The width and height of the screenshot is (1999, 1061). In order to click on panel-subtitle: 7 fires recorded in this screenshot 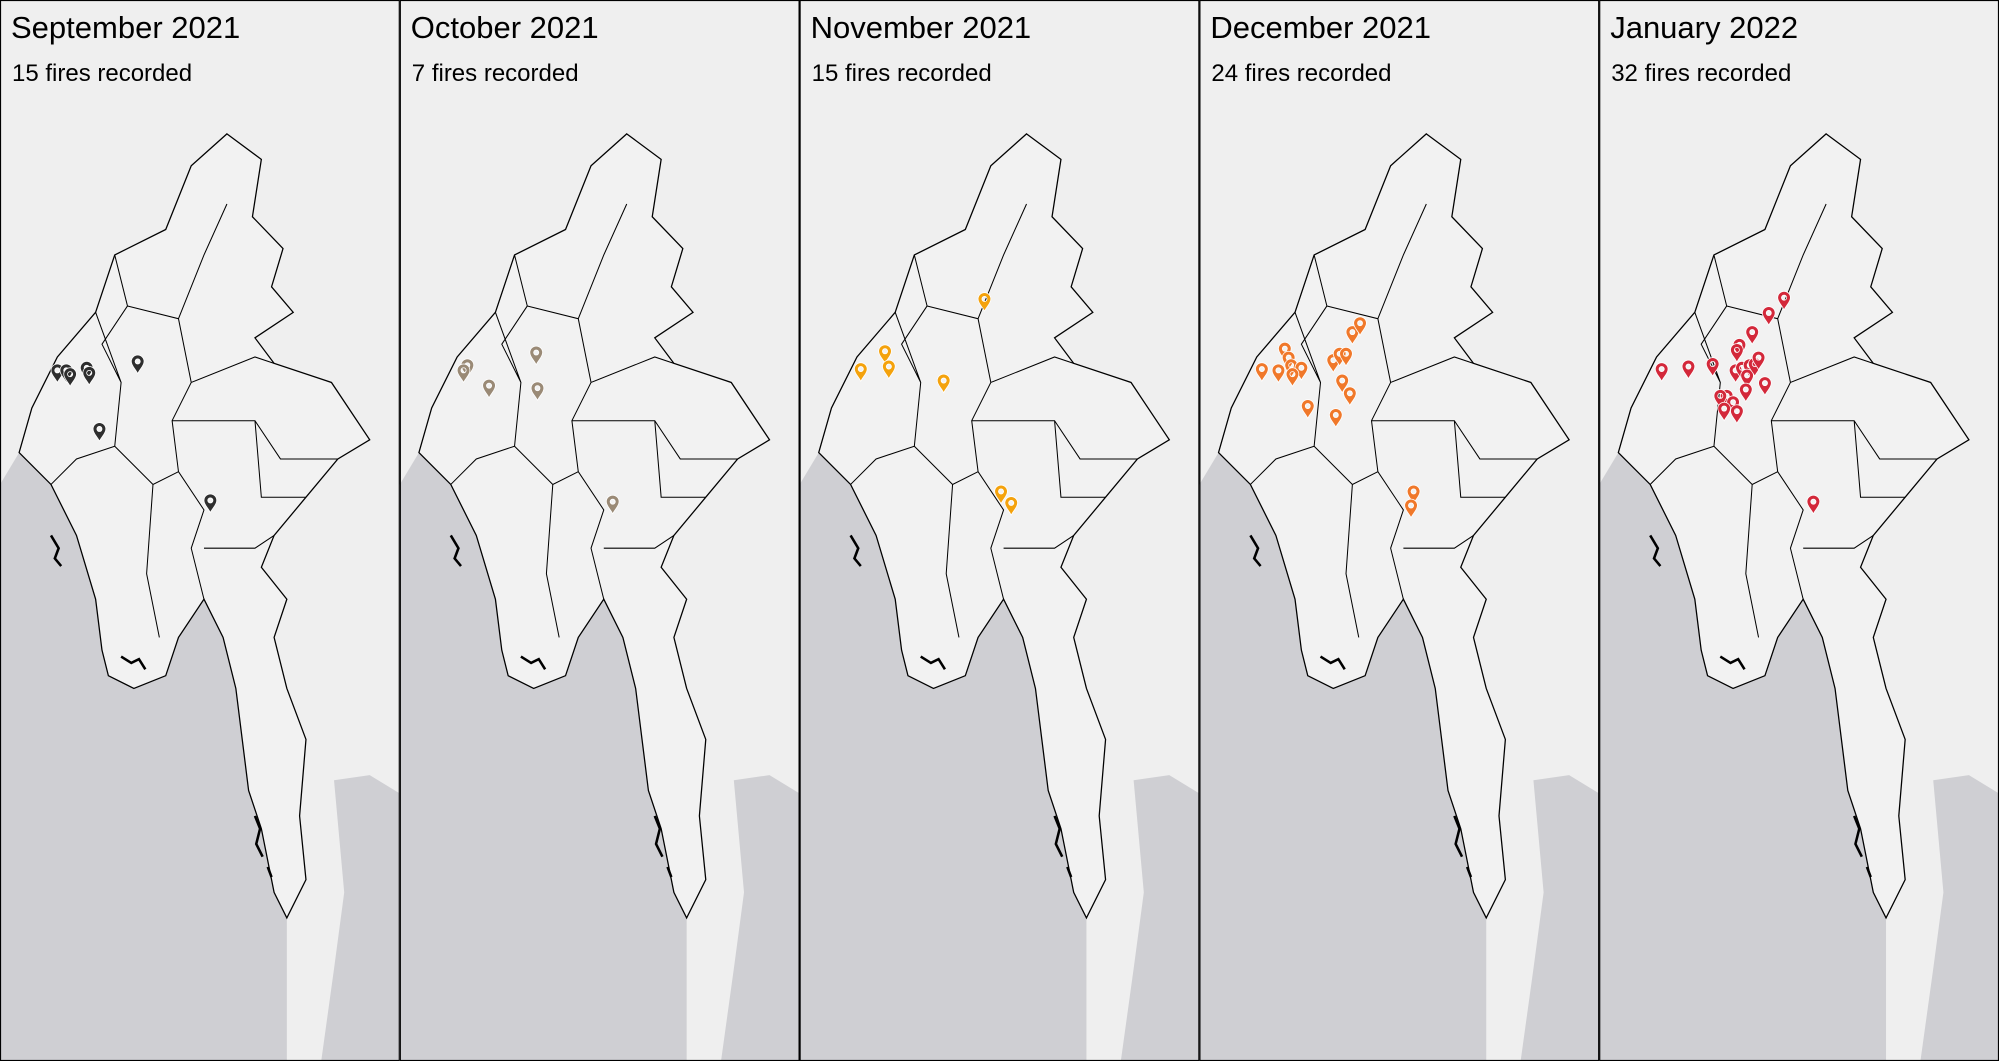, I will do `click(495, 73)`.